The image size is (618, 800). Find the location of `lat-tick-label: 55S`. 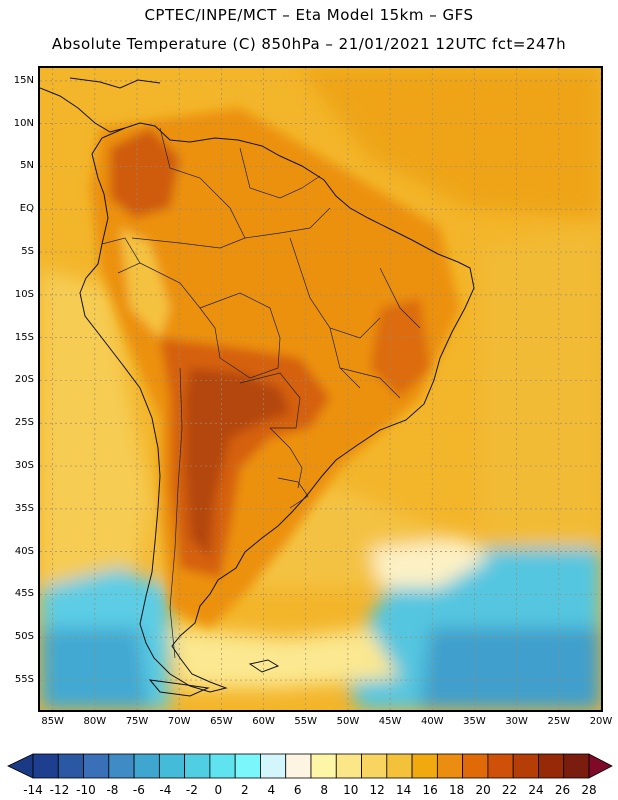

lat-tick-label: 55S is located at coordinates (24, 680).